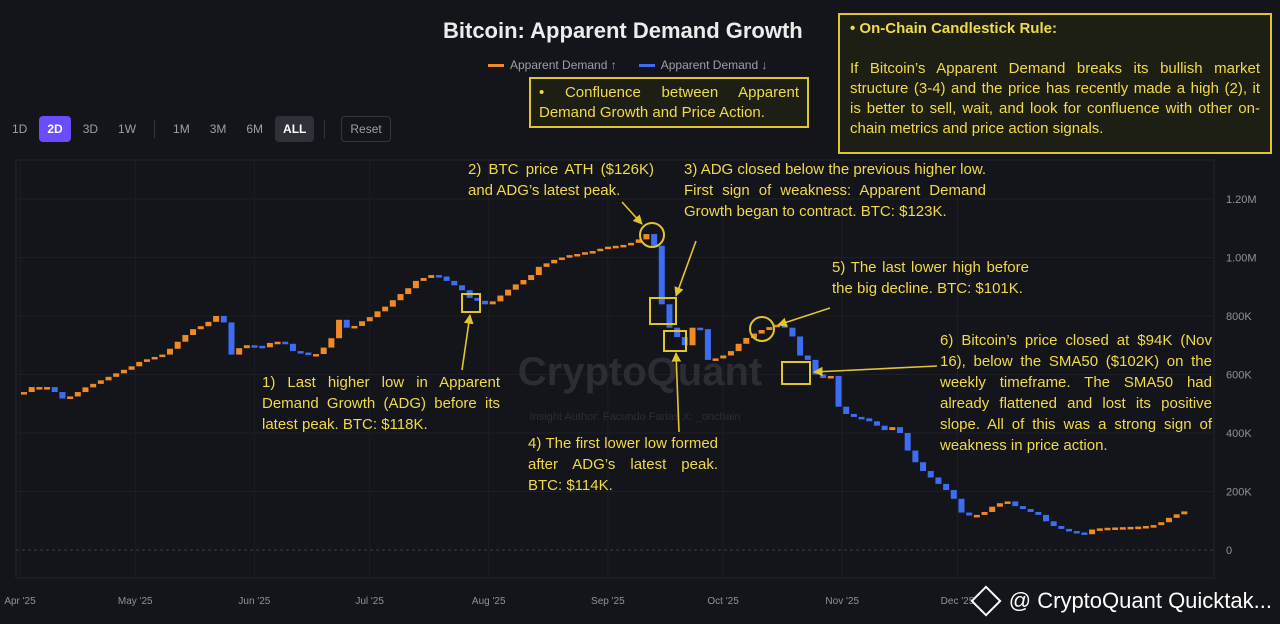 The width and height of the screenshot is (1280, 624). What do you see at coordinates (552, 65) in the screenshot?
I see `legend-item-up: Apparent Demand ↑` at bounding box center [552, 65].